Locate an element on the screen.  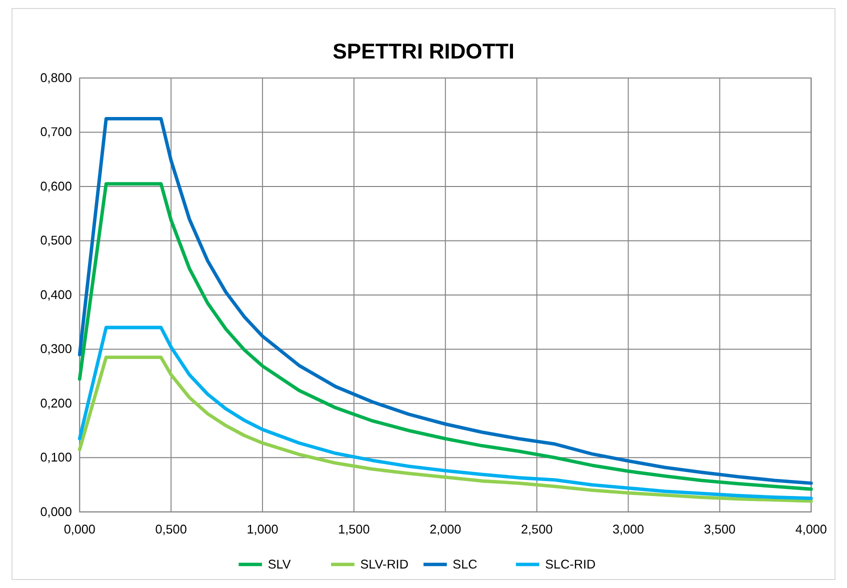
y-tick-label: 0,200 is located at coordinates (56, 403).